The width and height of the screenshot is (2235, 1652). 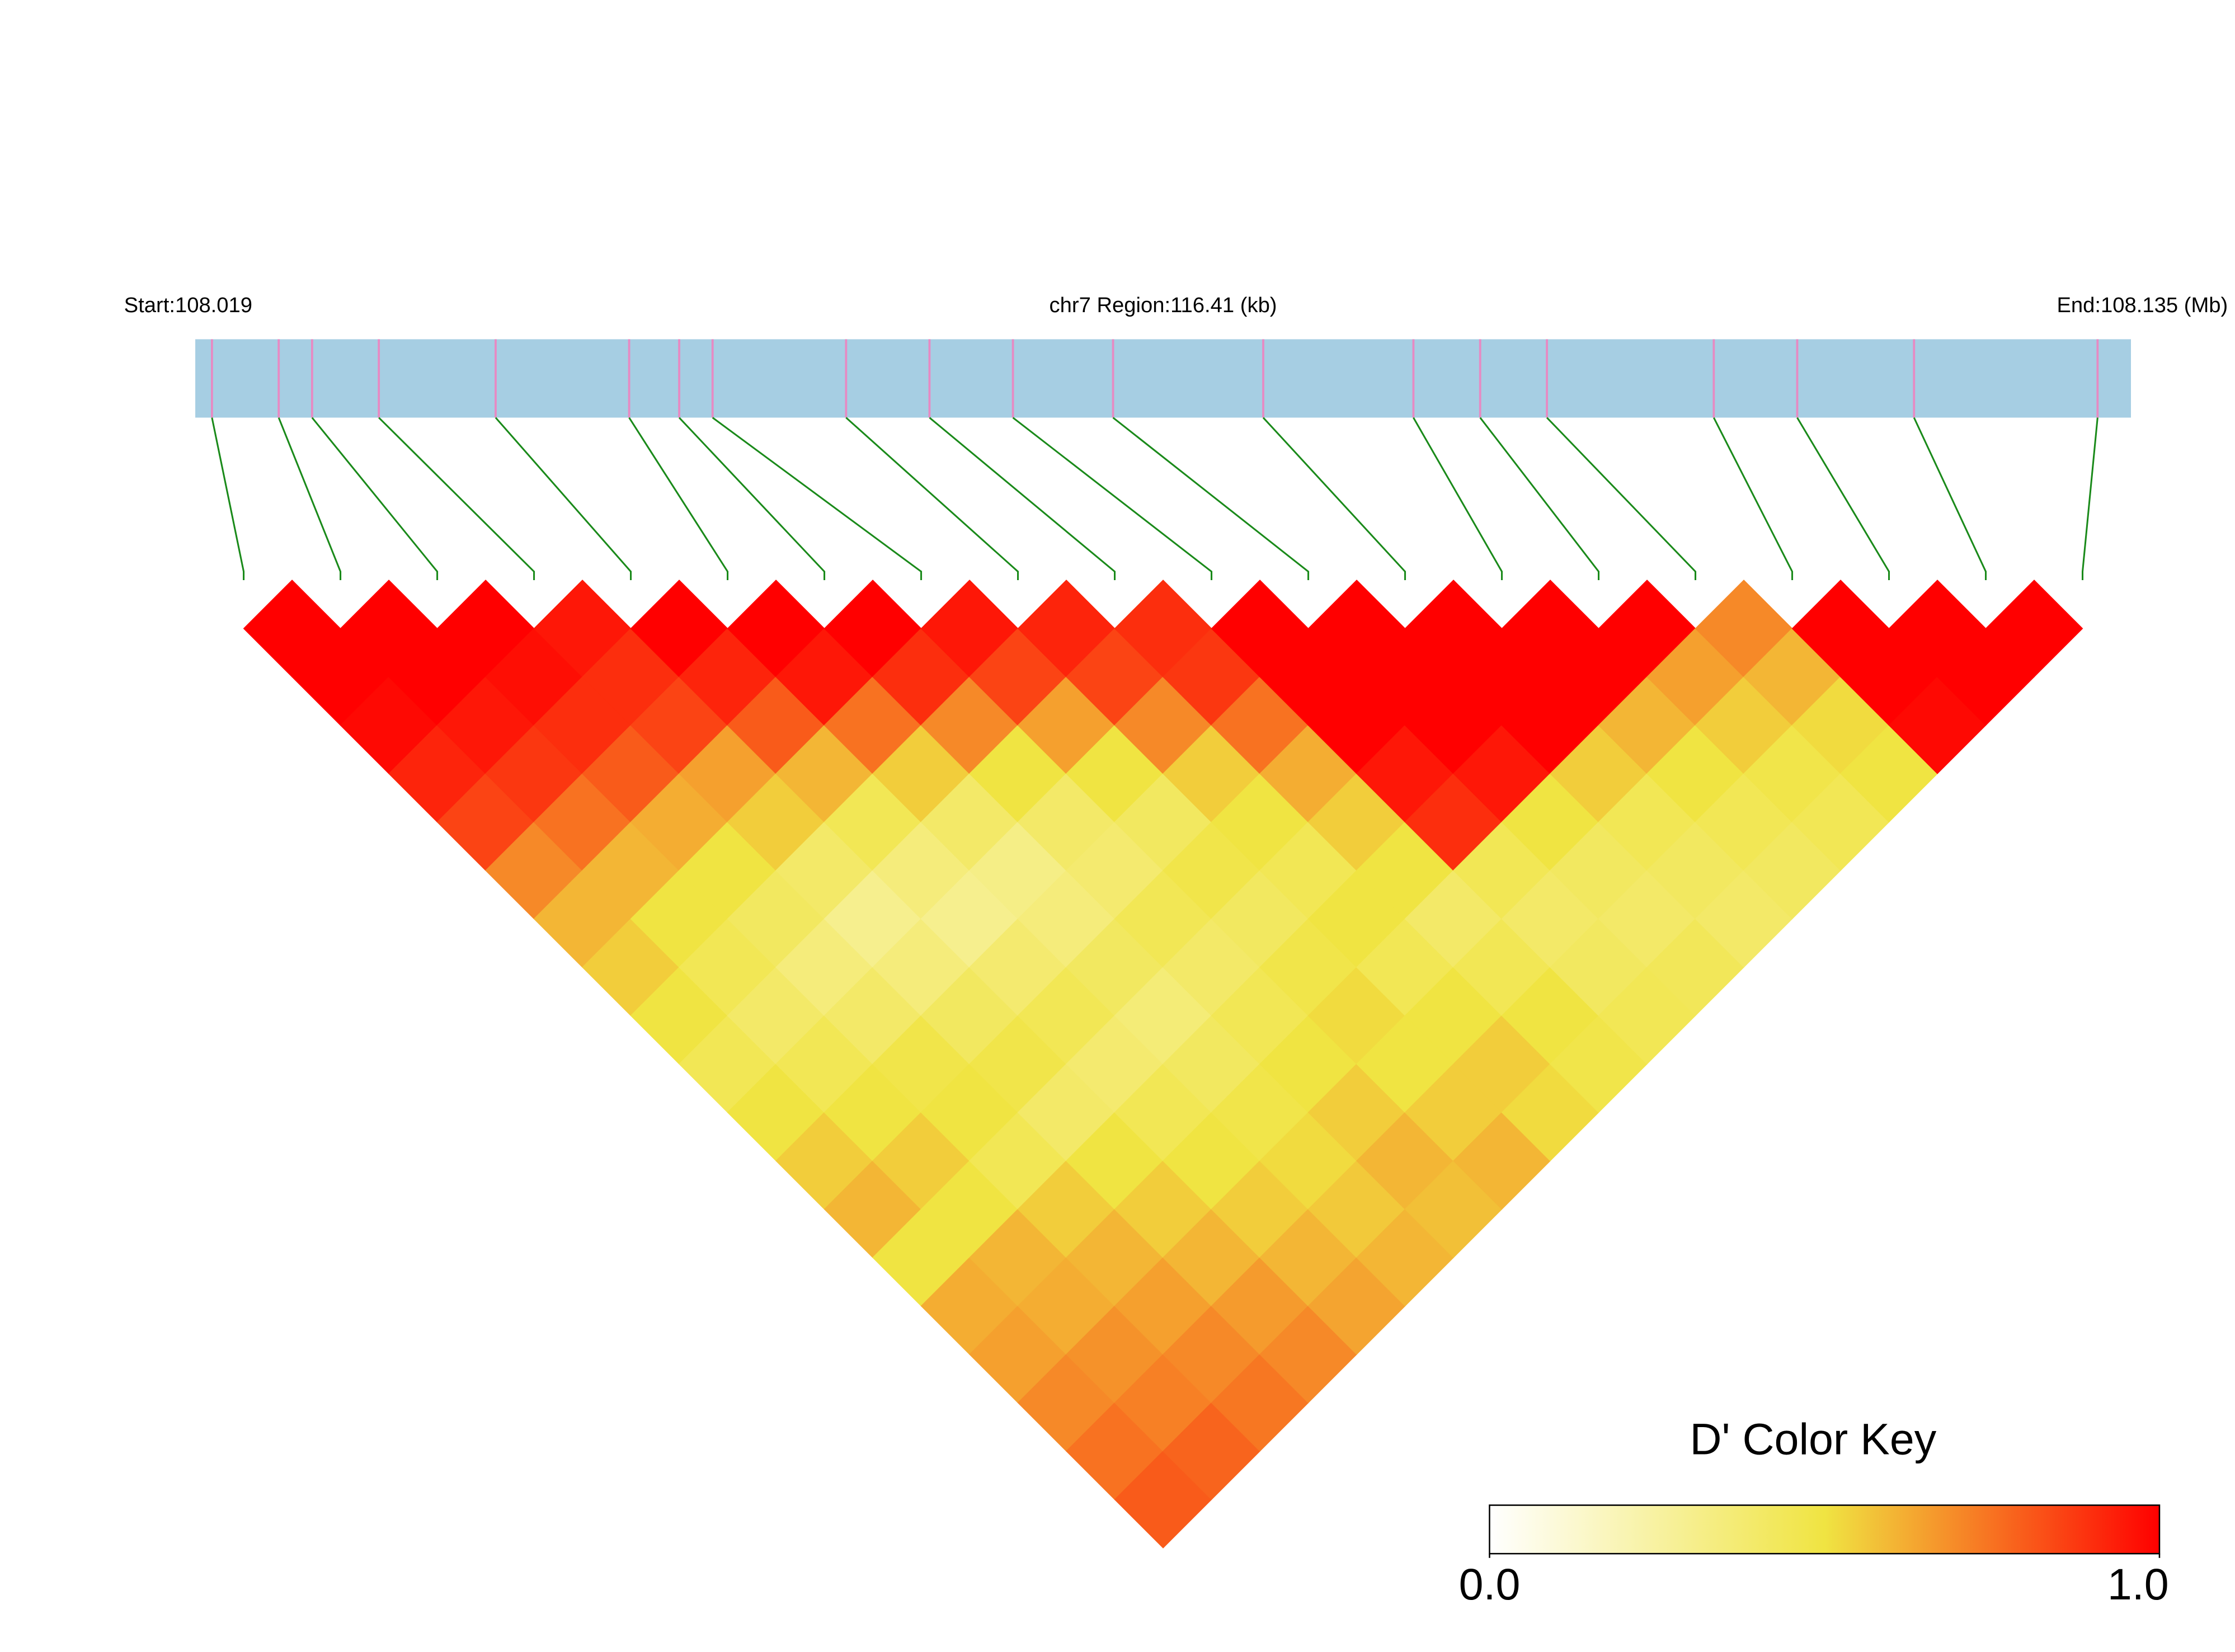 I want to click on end-label: End:108.135 (Mb), so click(x=2142, y=305).